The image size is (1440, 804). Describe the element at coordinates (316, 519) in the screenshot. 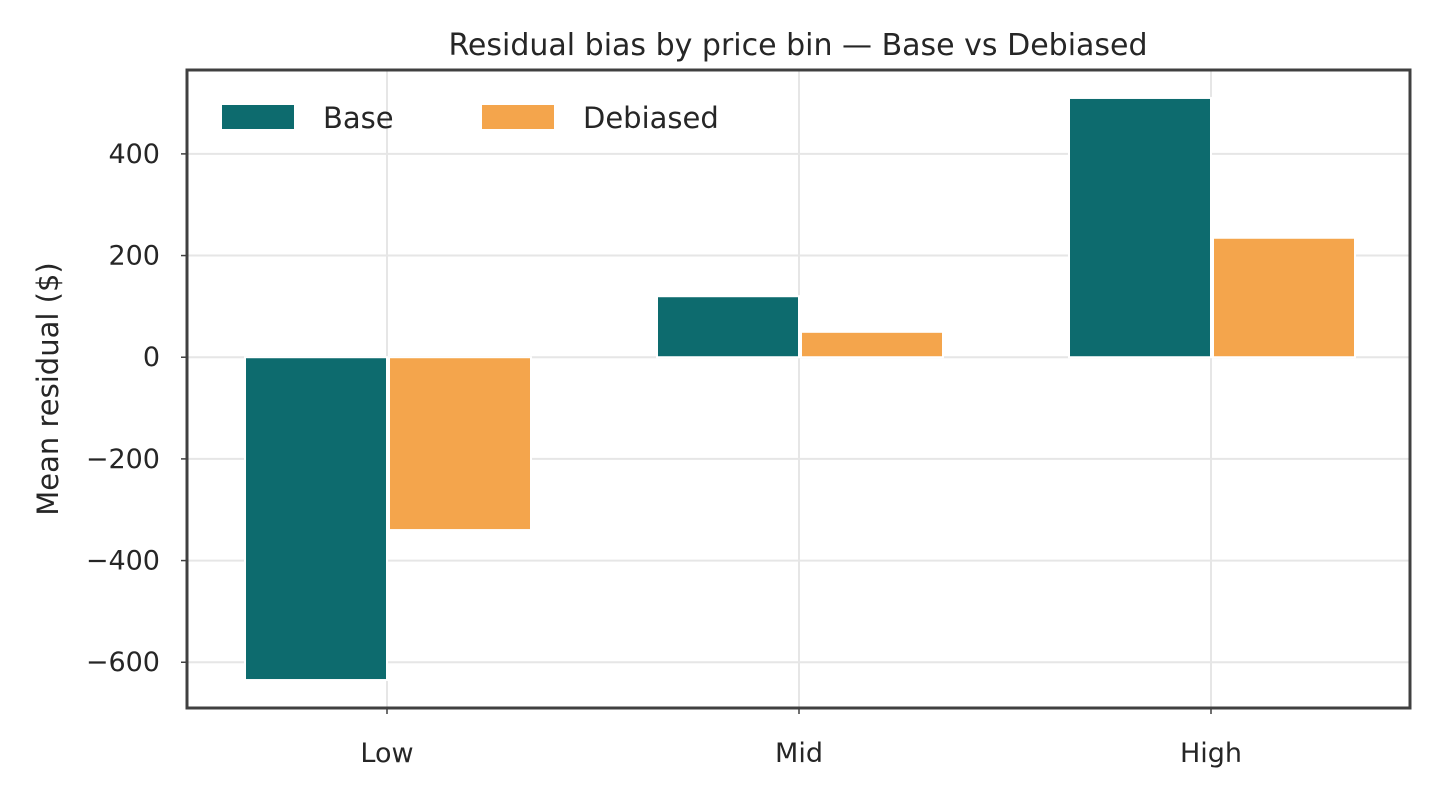

I see `bar-base-low` at that location.